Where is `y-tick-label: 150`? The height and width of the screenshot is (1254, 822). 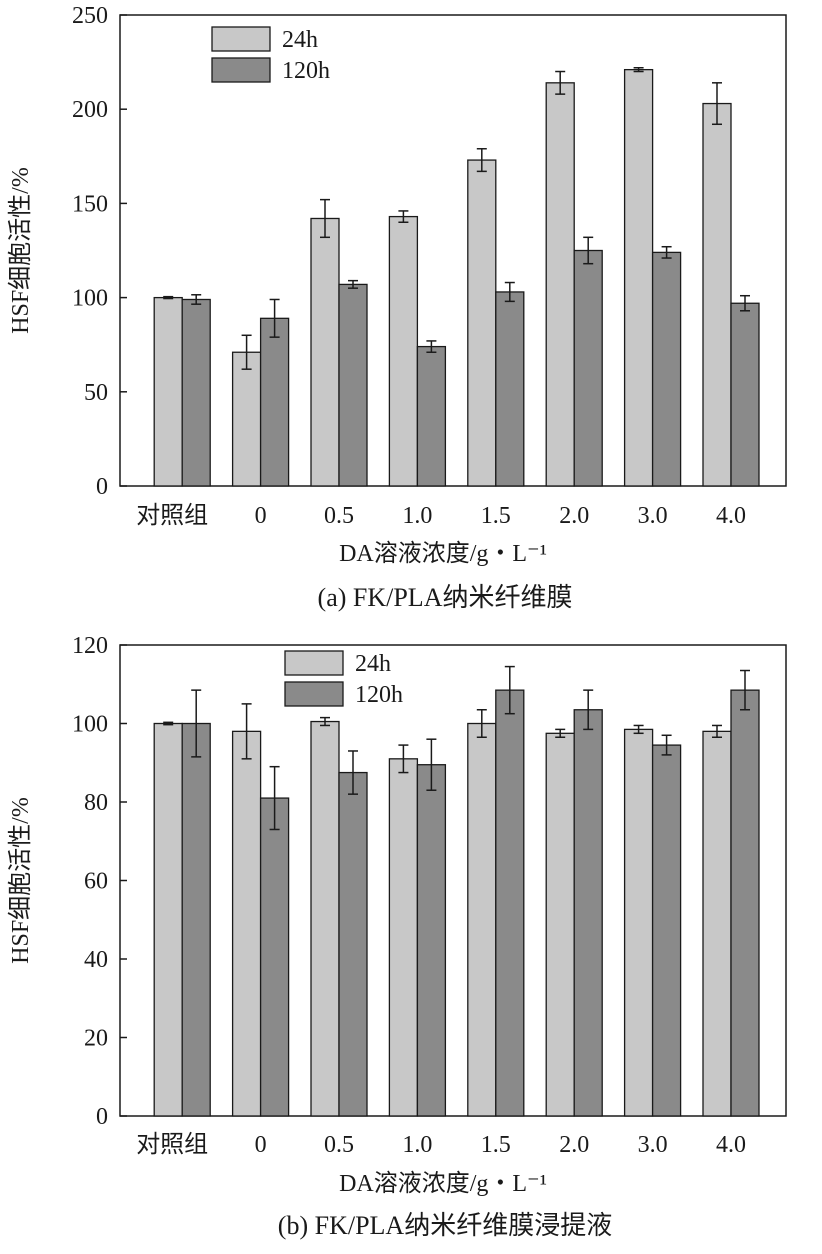
y-tick-label: 150 is located at coordinates (90, 204).